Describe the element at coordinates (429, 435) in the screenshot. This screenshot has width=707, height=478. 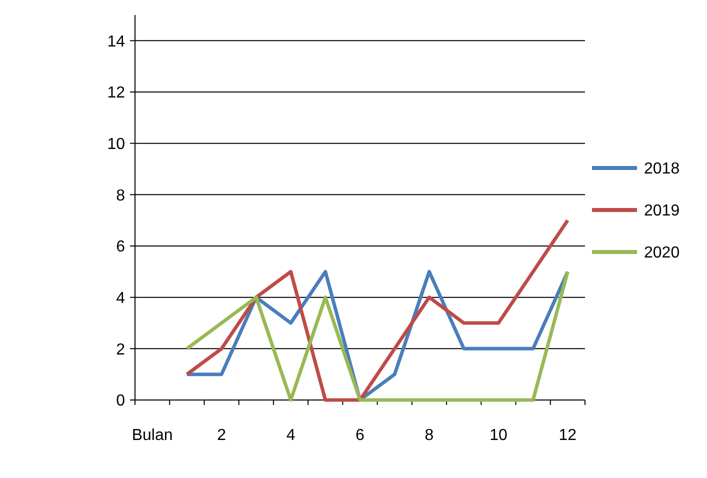
I see `x-tick-label: 8` at that location.